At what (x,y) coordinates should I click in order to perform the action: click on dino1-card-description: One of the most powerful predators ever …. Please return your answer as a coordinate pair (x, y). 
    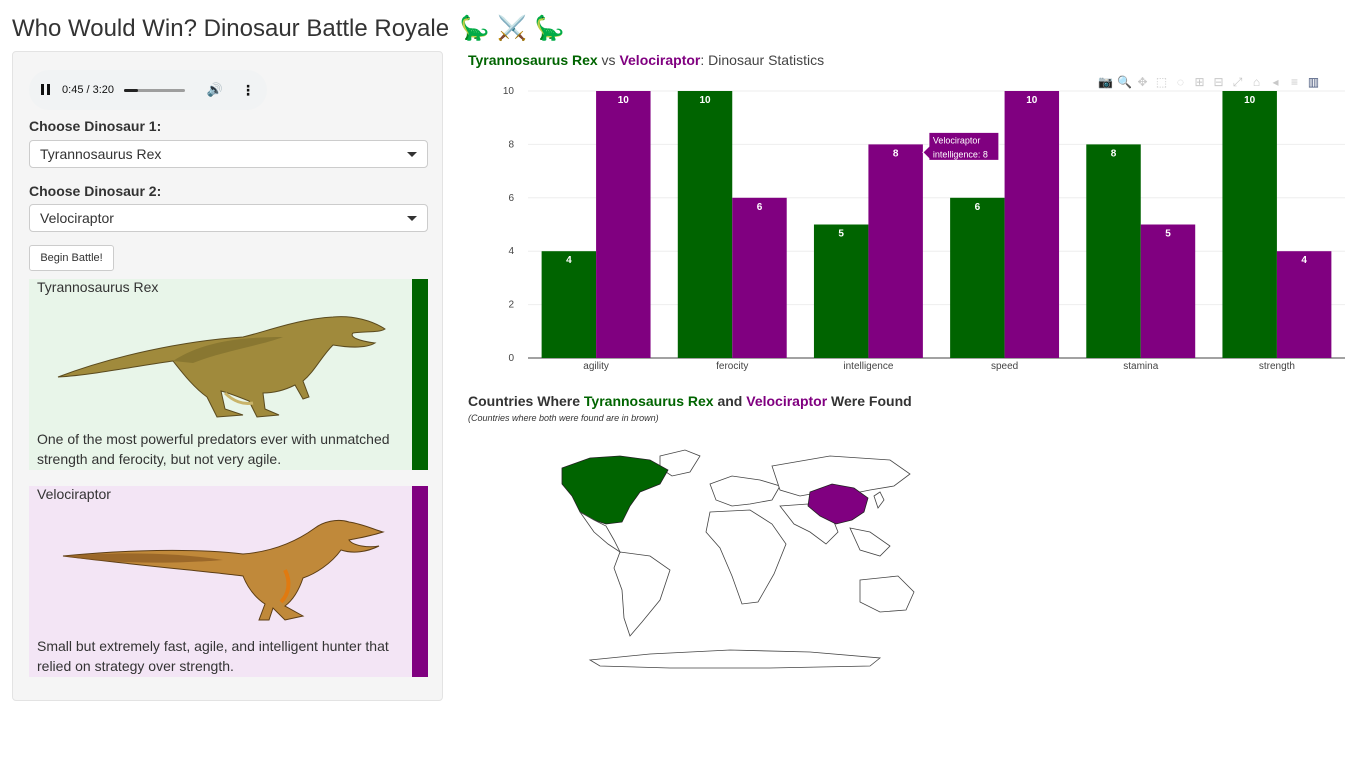
    Looking at the image, I should click on (213, 449).